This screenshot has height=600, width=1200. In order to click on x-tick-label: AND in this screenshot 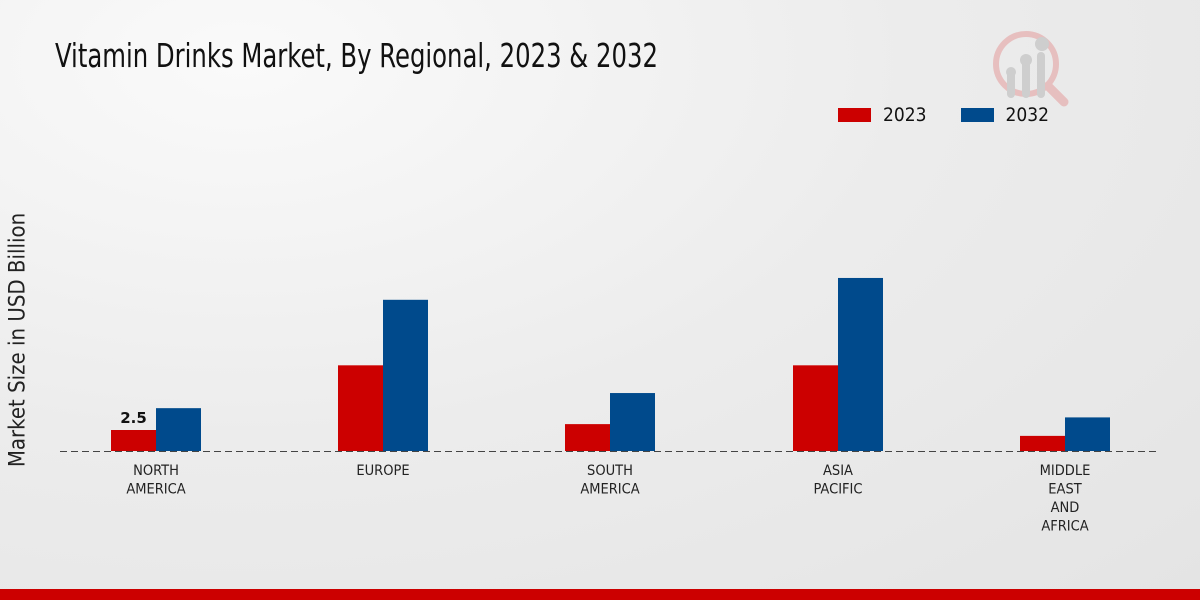, I will do `click(1065, 508)`.